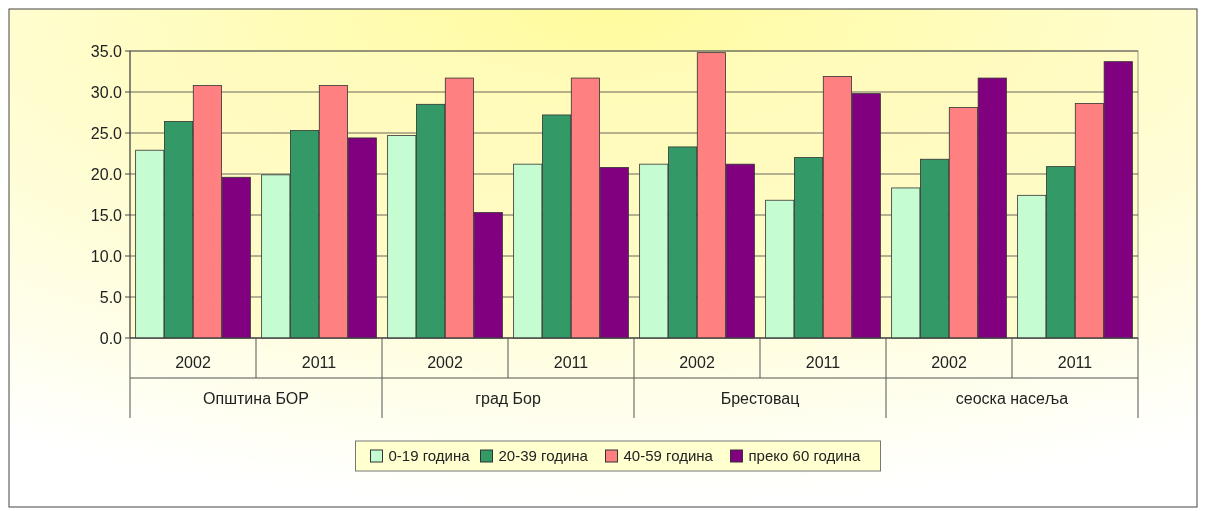 This screenshot has height=511, width=1207. I want to click on y-tick-label: 10.0, so click(106, 256).